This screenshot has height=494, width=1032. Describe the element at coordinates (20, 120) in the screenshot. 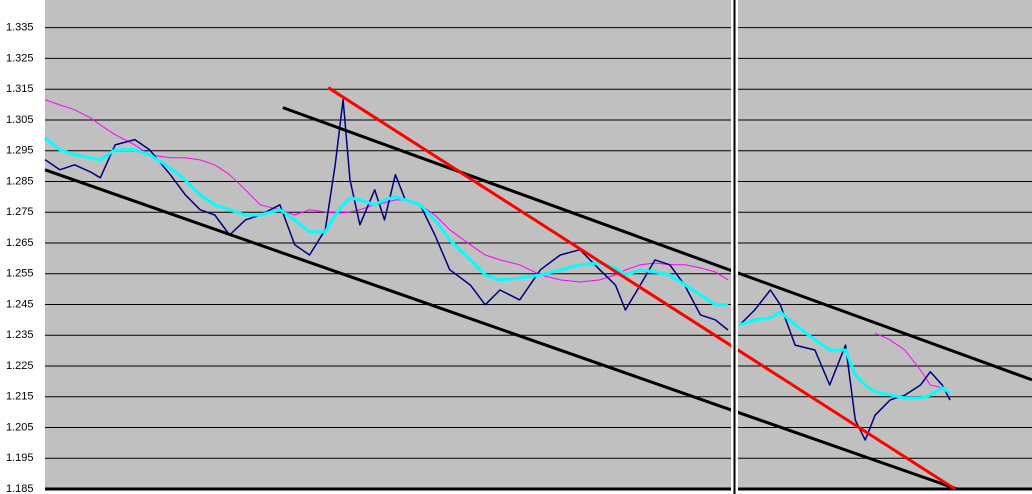

I see `y-tick-label: 1.305` at that location.